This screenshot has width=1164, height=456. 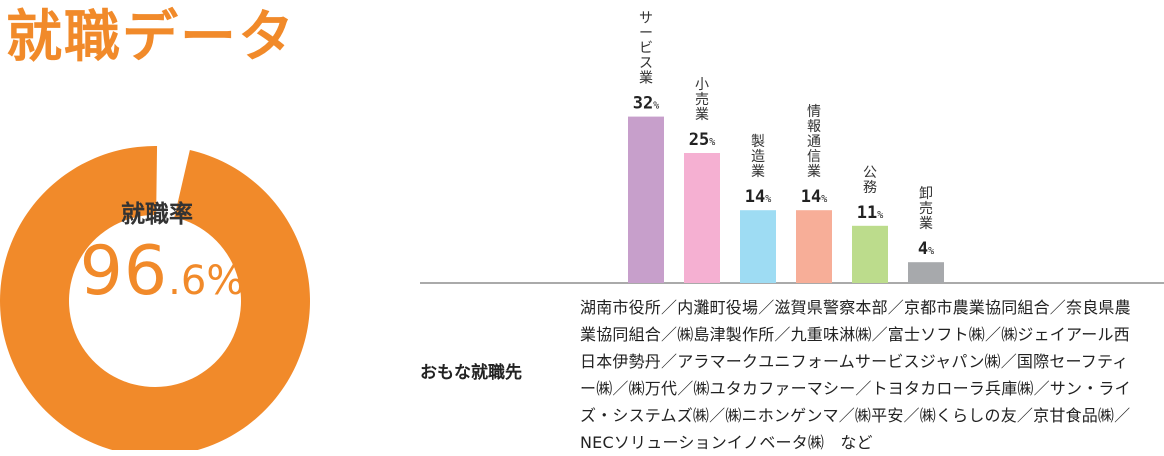 I want to click on page-title: 就職データ, so click(x=151, y=37).